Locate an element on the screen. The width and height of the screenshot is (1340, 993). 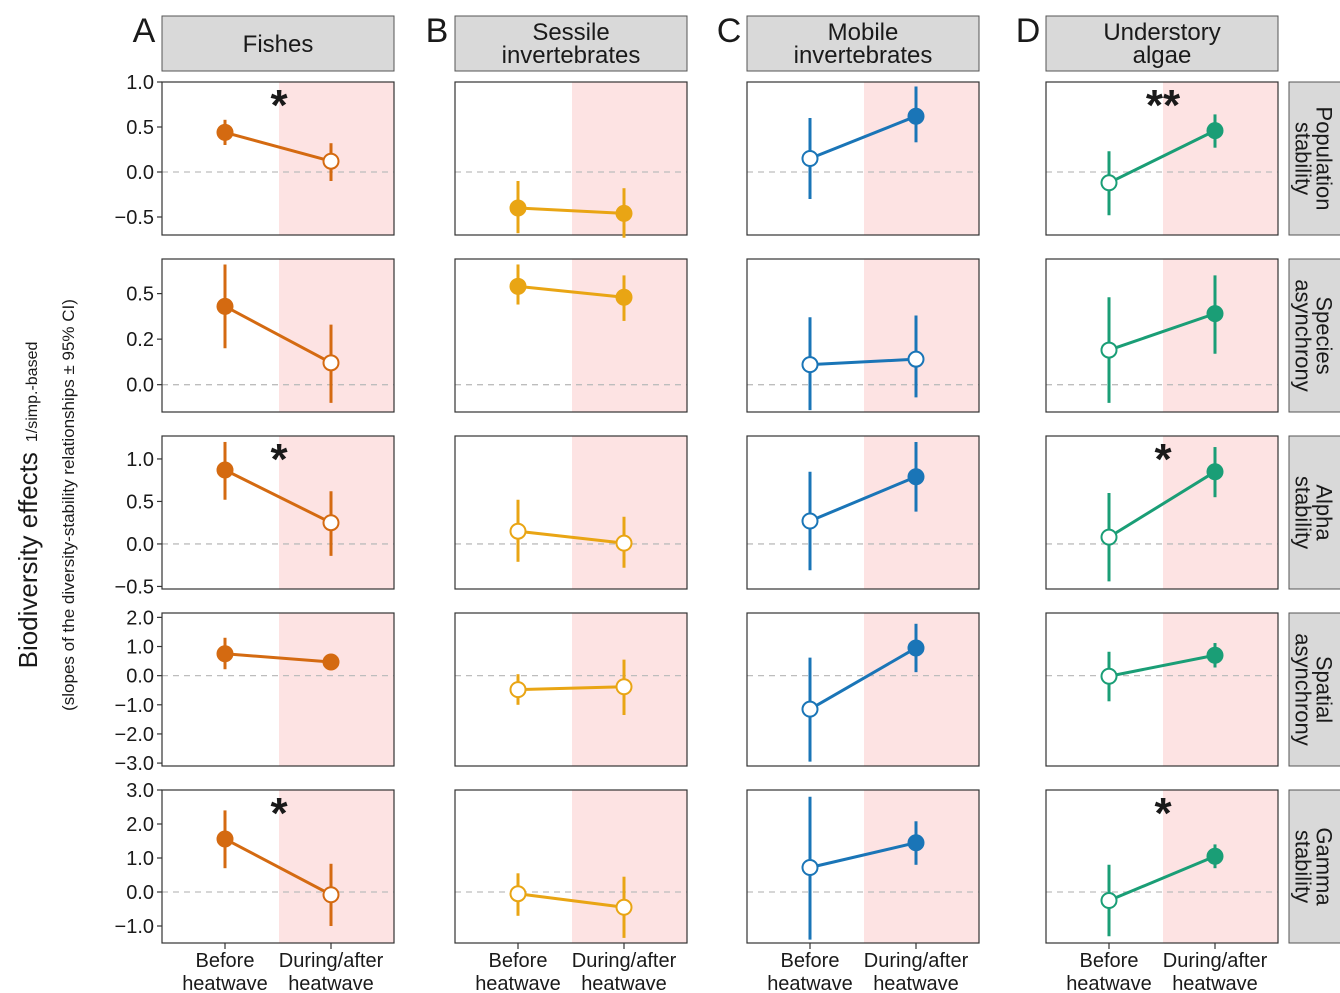
row-strip-label: Spatialasynchrony is located at coordinates (1314, 689).